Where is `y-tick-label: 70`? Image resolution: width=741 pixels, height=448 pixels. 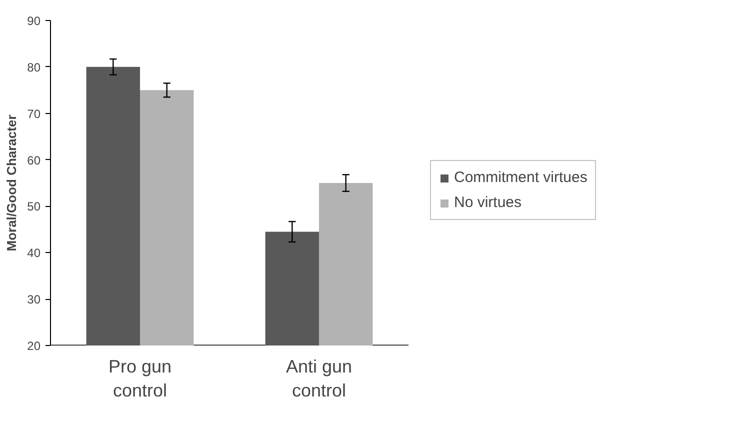 y-tick-label: 70 is located at coordinates (34, 113).